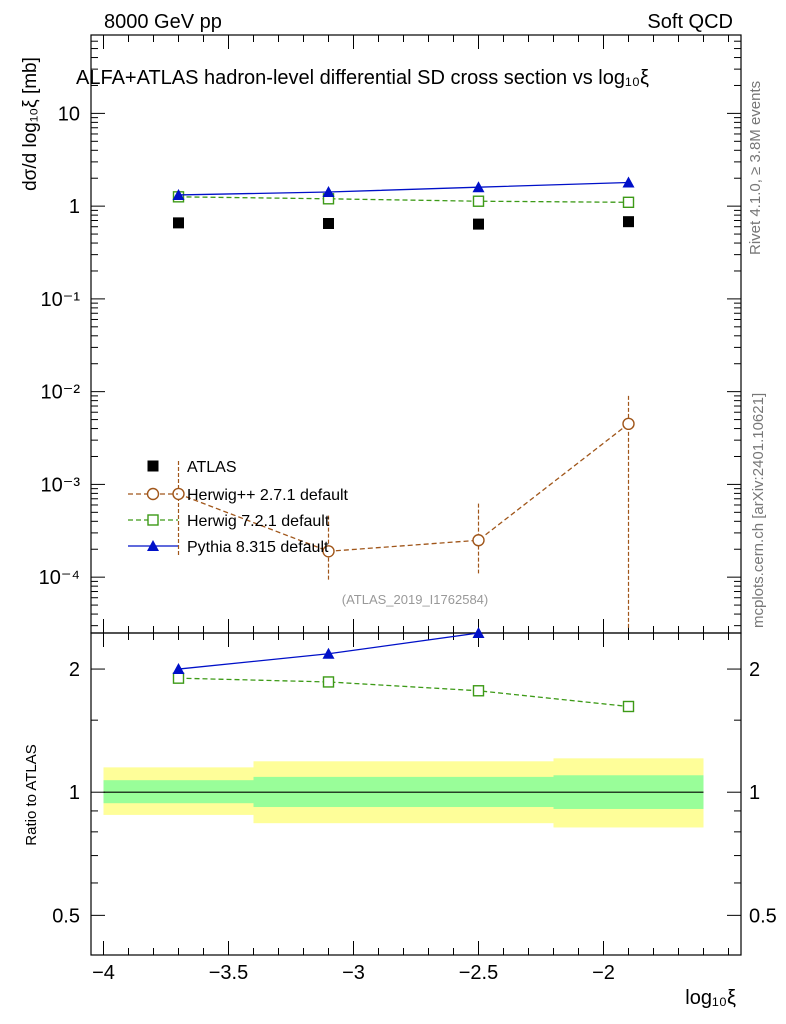 Image resolution: width=786 pixels, height=1024 pixels. I want to click on header-right: Soft QCD, so click(690, 22).